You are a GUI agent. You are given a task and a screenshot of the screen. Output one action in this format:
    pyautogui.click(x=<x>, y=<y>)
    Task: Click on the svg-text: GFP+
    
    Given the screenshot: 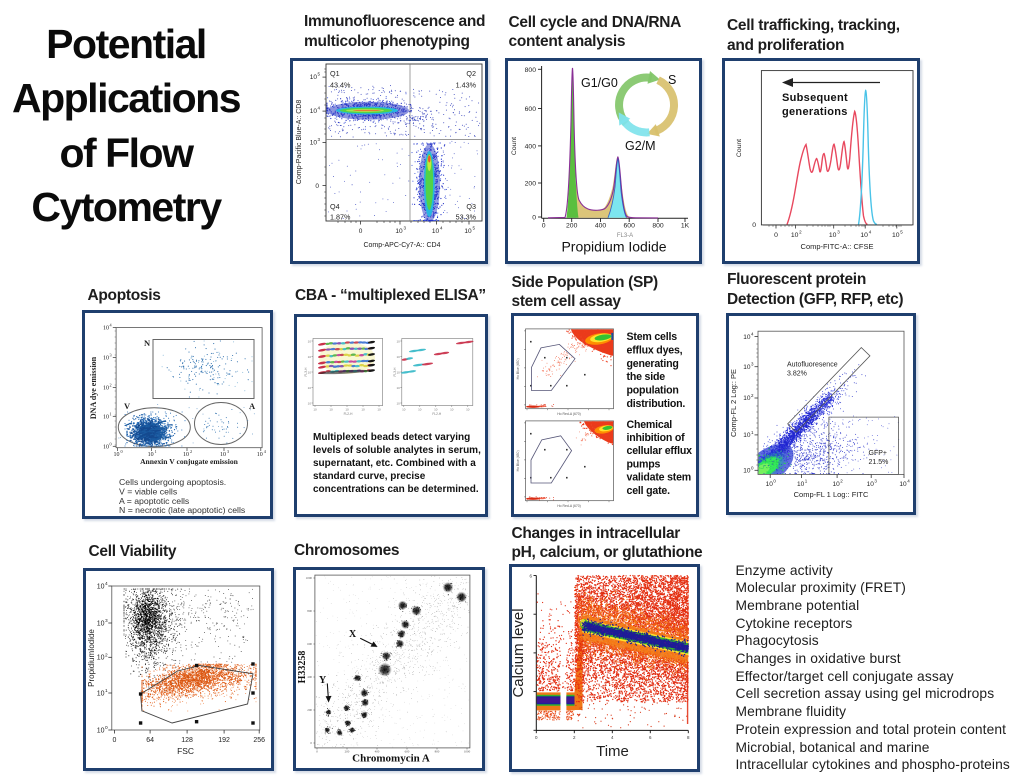 What is the action you would take?
    pyautogui.click(x=877, y=453)
    